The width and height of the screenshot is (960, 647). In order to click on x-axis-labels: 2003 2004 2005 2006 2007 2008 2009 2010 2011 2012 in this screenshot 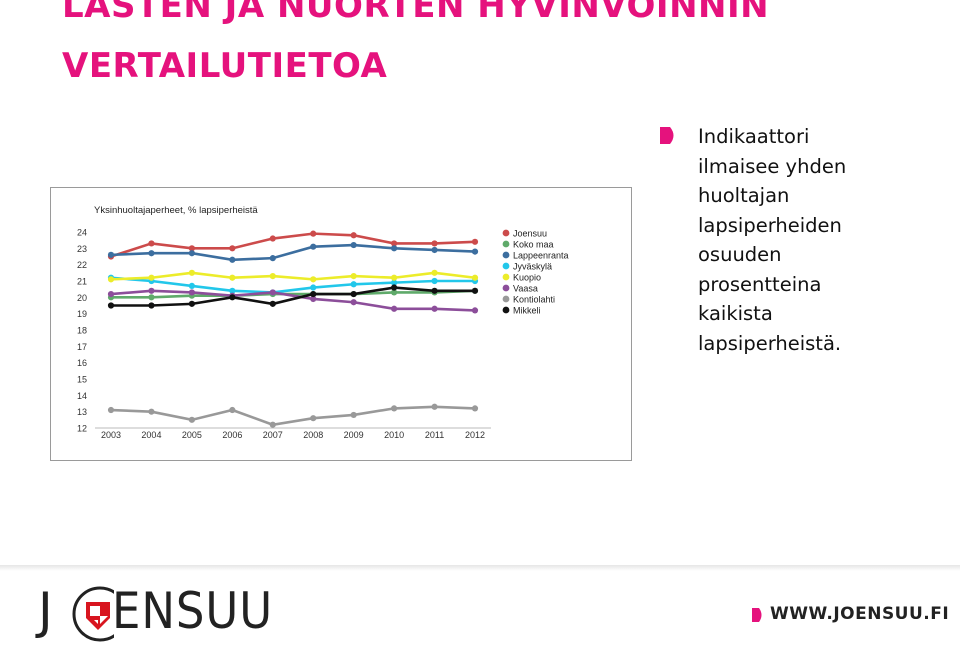, I will do `click(293, 435)`.